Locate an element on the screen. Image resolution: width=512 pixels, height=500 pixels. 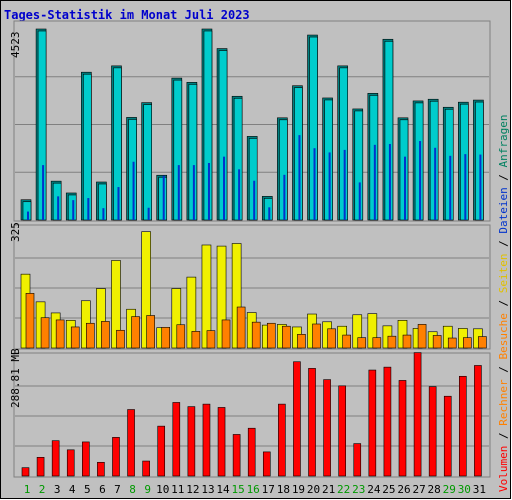
x-tick-label: 31 is located at coordinates (479, 489).